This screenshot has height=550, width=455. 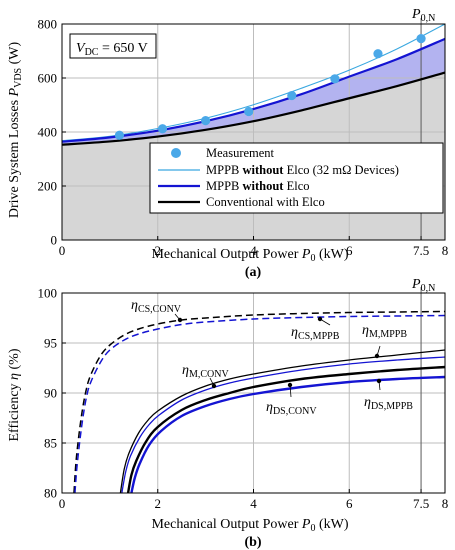 I want to click on vdc-var: V, so click(x=81, y=48).